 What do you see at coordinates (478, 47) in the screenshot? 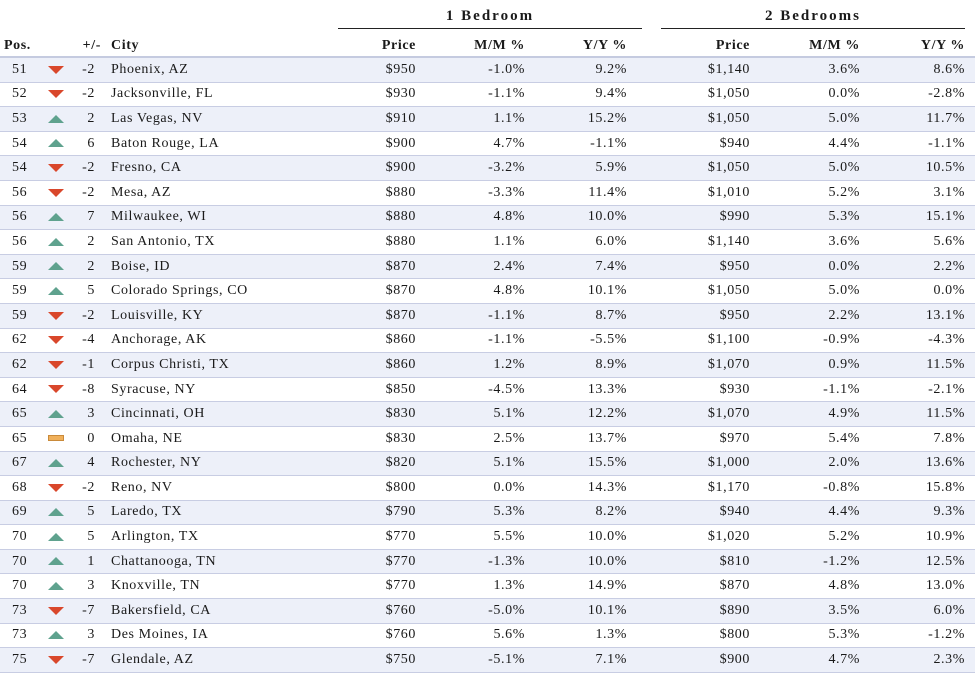
I see `column-header-mm-1br: M/M %` at bounding box center [478, 47].